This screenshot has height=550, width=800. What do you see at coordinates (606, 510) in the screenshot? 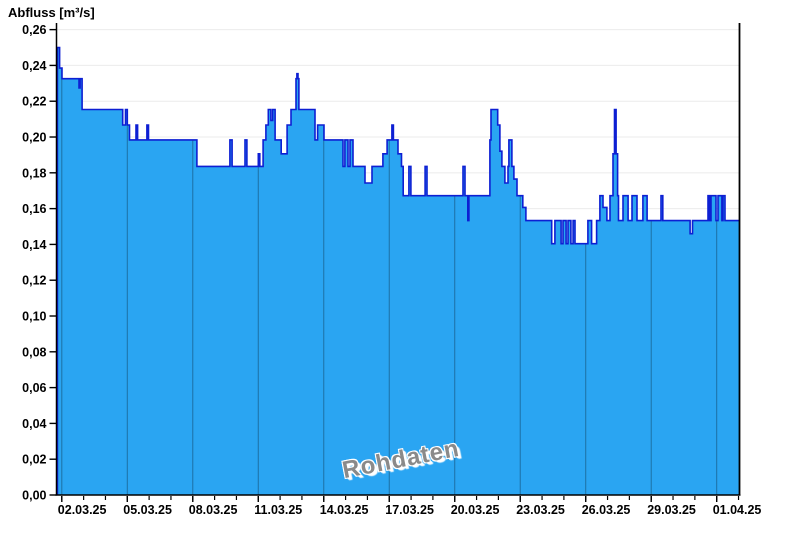
I see `svg-text: 26.03.25` at bounding box center [606, 510].